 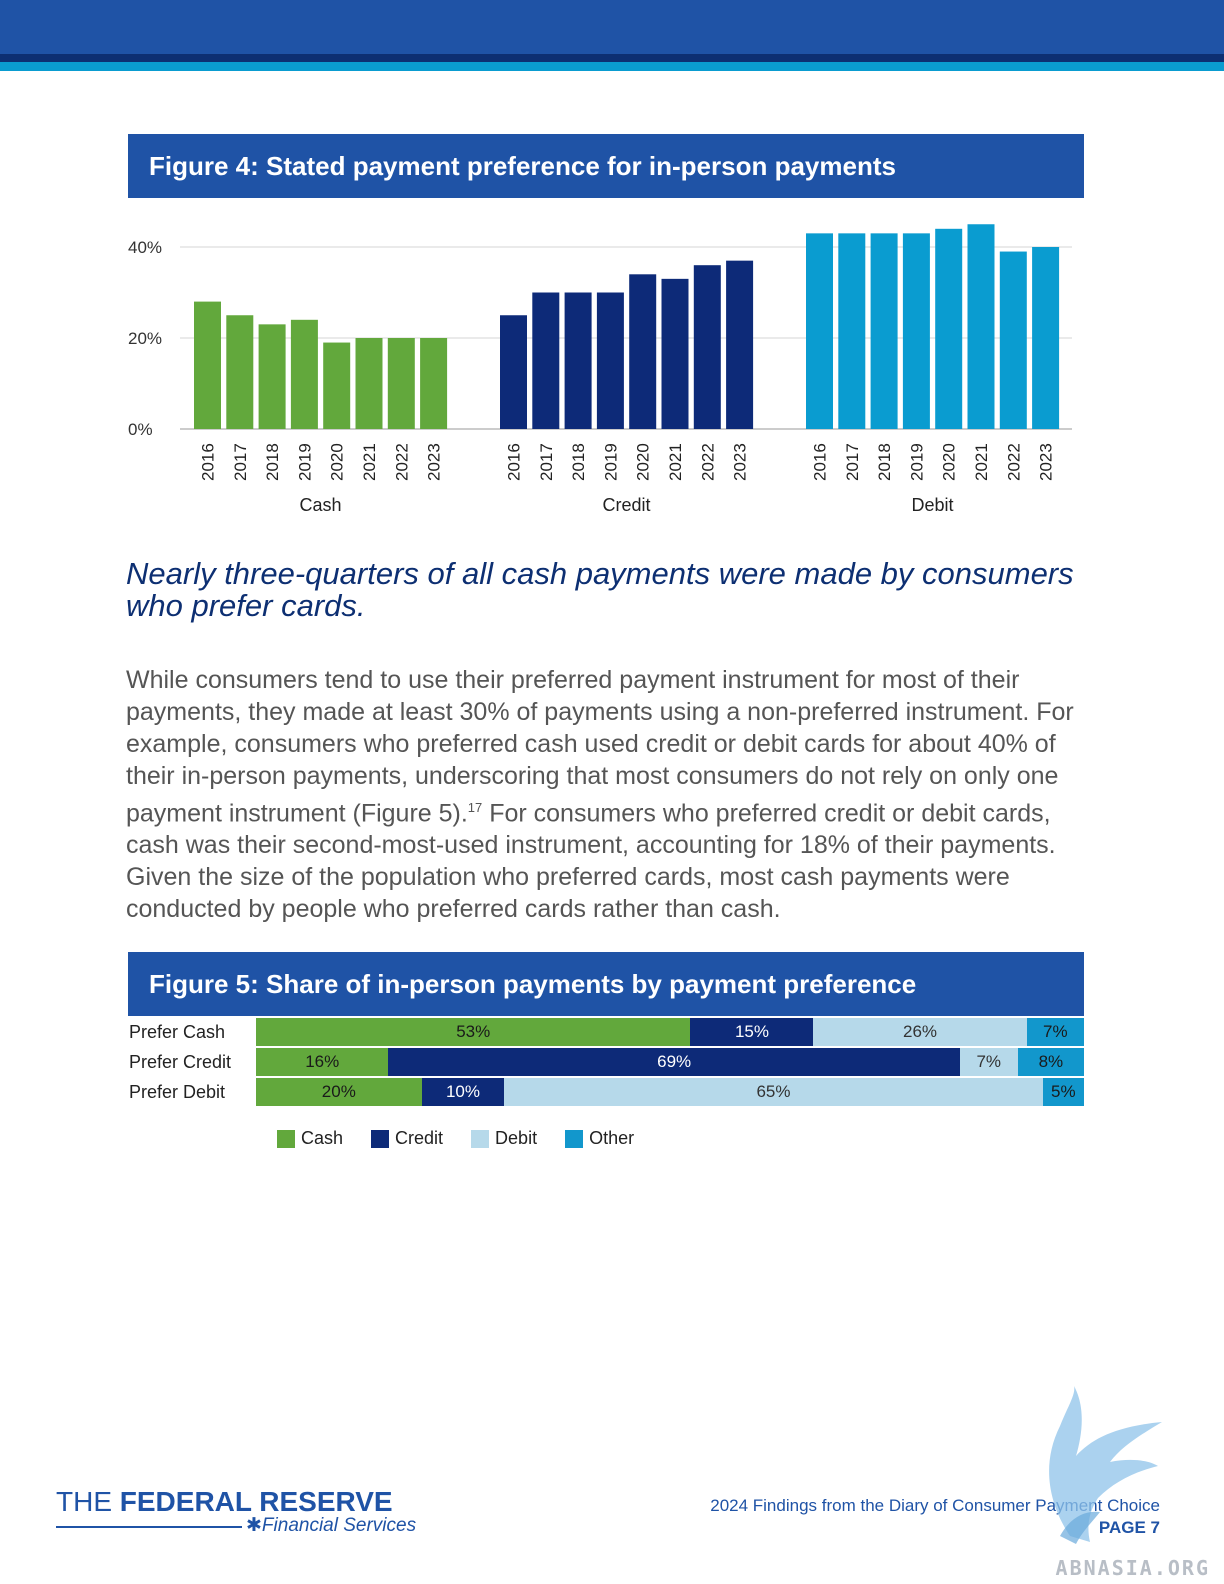 What do you see at coordinates (852, 331) in the screenshot?
I see `bar-debit-2017` at bounding box center [852, 331].